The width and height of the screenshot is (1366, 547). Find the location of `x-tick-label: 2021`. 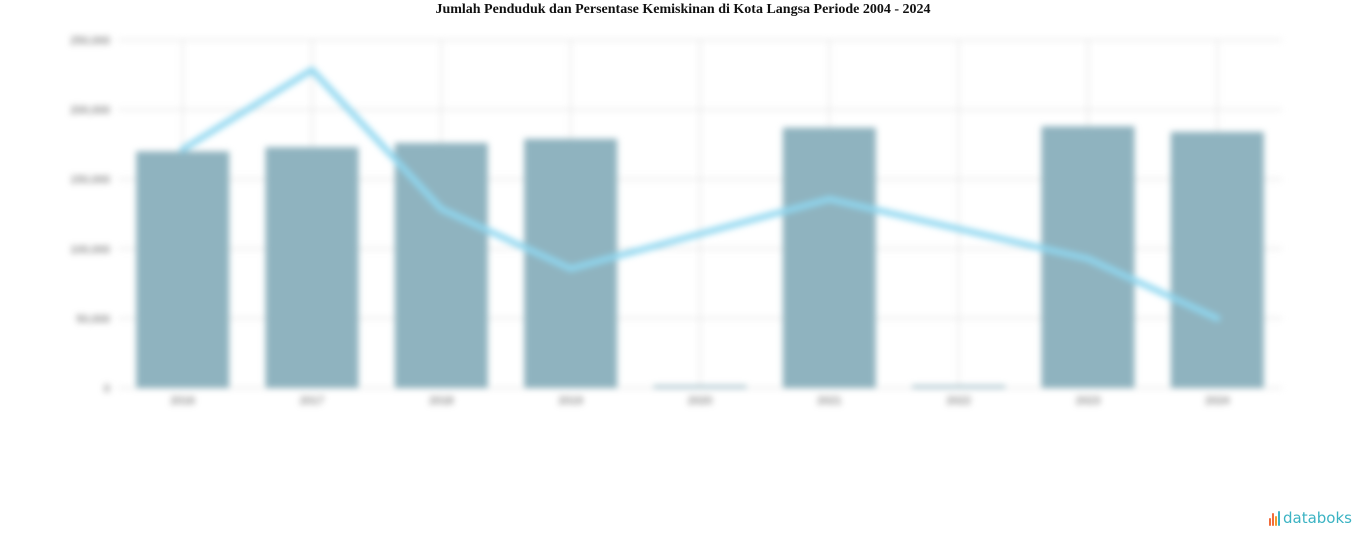

x-tick-label: 2021 is located at coordinates (829, 401).